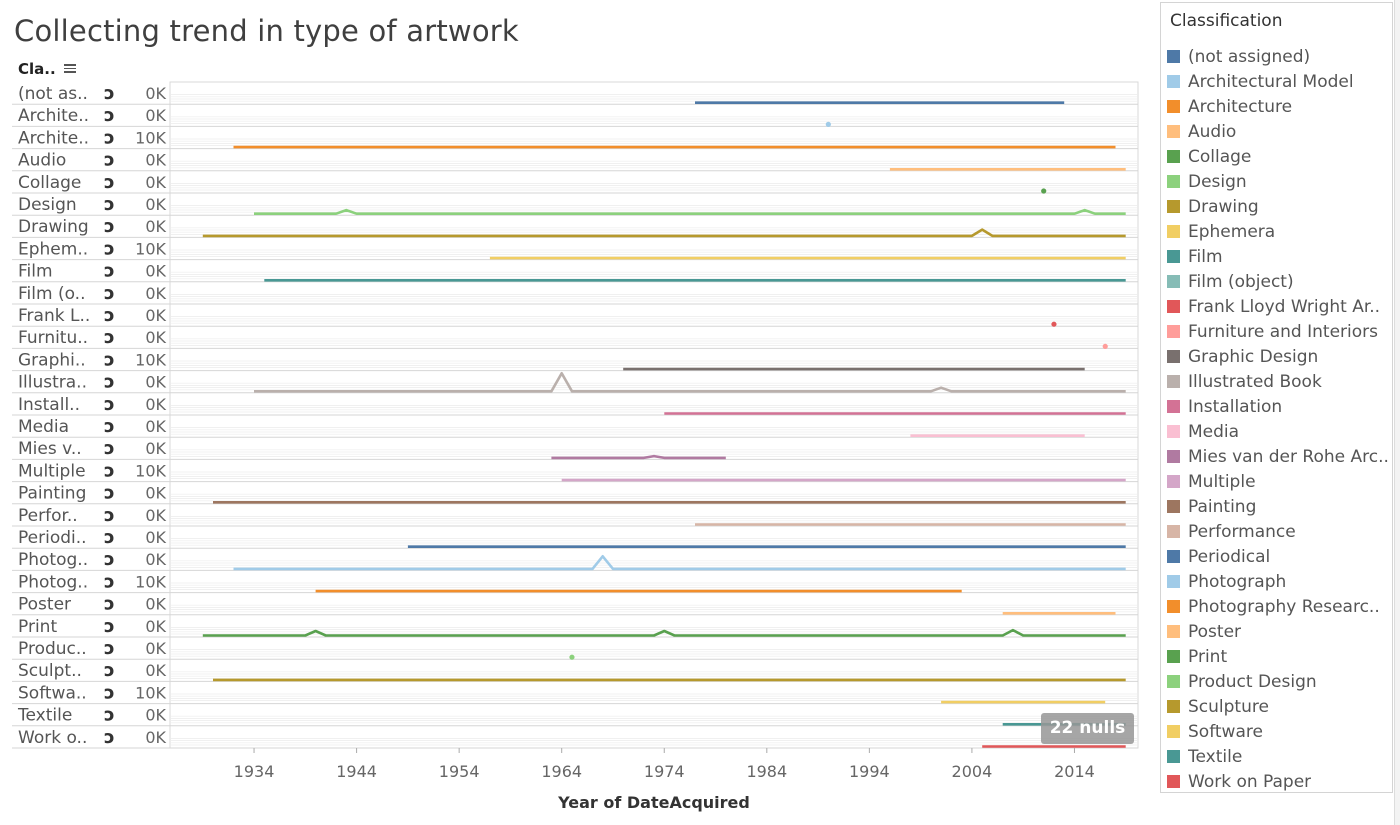 The image size is (1400, 825). What do you see at coordinates (52, 360) in the screenshot?
I see `row-label: Graphi..` at bounding box center [52, 360].